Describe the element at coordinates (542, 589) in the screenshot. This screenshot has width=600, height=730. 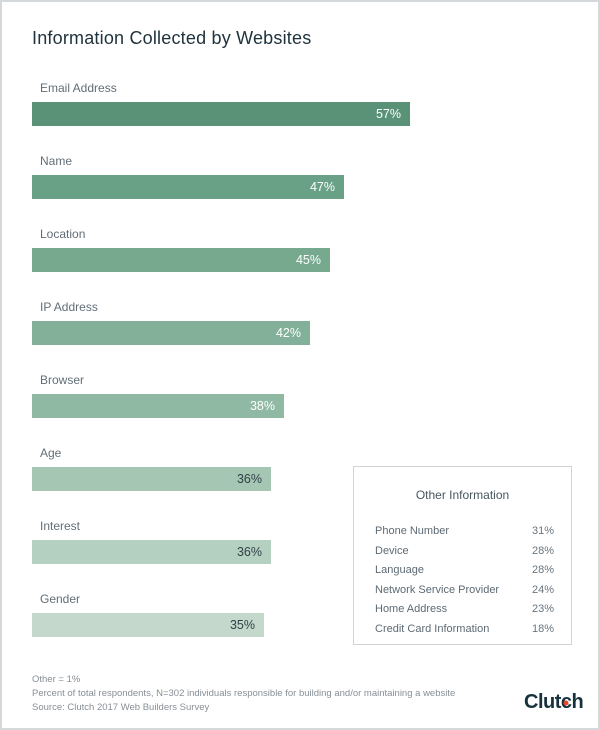
I see `other-item-value: 24%` at that location.